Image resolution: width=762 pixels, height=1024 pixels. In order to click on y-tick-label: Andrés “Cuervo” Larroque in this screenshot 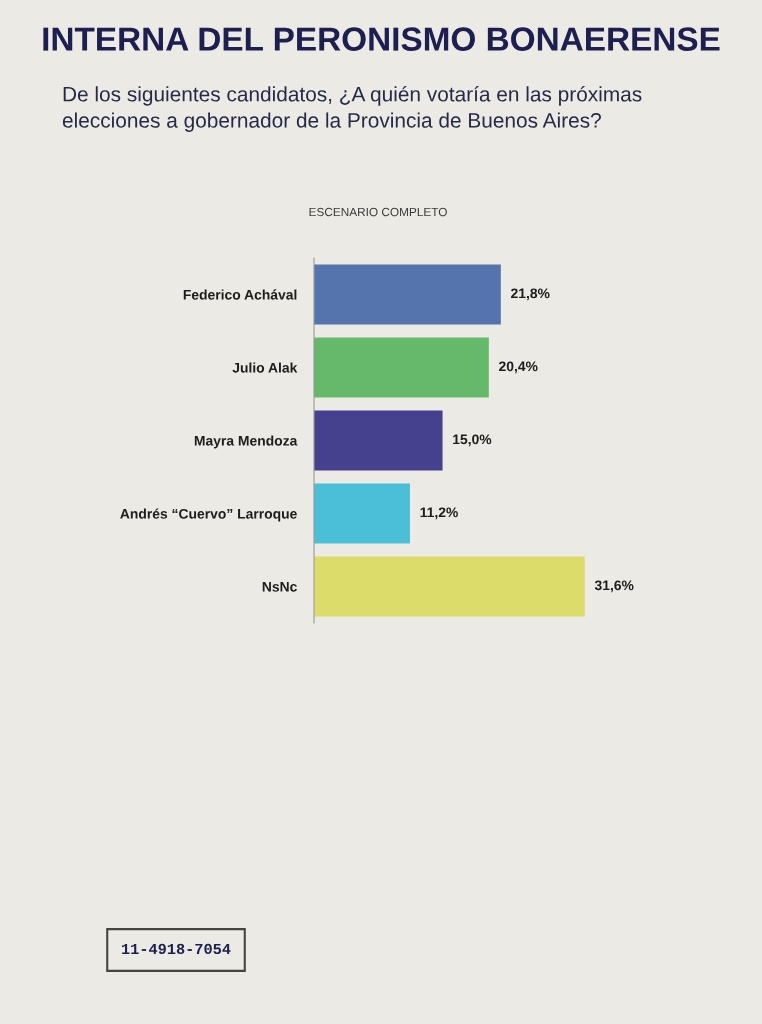, I will do `click(208, 515)`.